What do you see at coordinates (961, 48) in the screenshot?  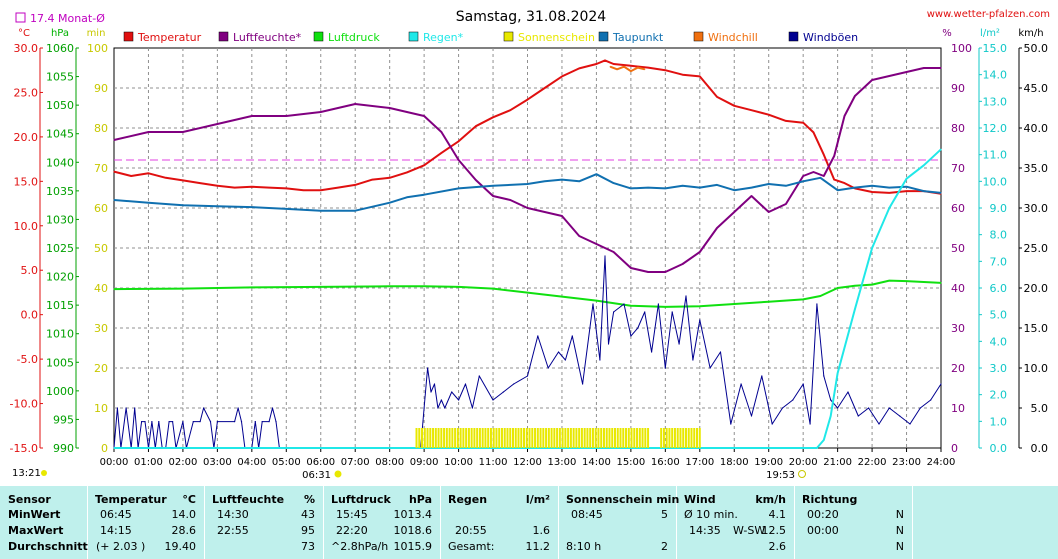 I see `humidity-axis-tick-label: 100` at bounding box center [961, 48].